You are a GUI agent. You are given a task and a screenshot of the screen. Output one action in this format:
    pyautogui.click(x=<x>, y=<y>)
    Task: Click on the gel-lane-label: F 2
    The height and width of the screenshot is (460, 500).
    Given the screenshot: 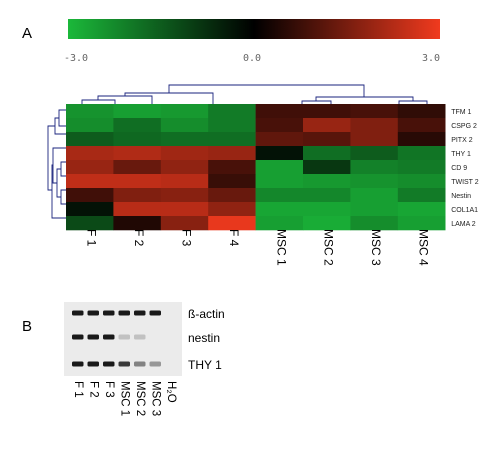 What is the action you would take?
    pyautogui.click(x=94, y=389)
    